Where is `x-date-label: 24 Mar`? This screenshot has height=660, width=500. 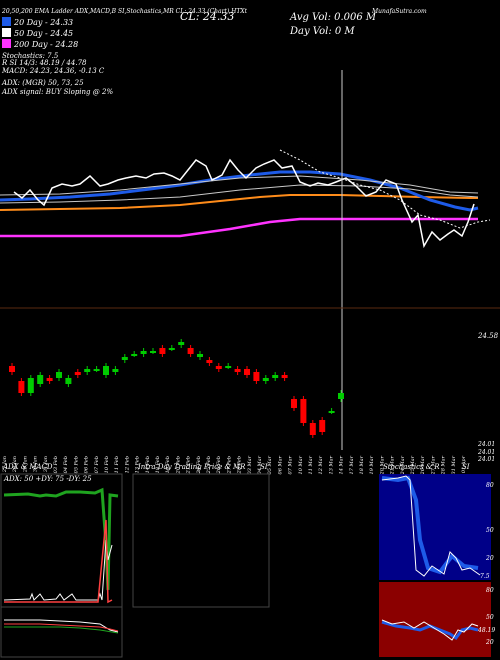
x-date-label: 24 Mar is located at coordinates (403, 465).